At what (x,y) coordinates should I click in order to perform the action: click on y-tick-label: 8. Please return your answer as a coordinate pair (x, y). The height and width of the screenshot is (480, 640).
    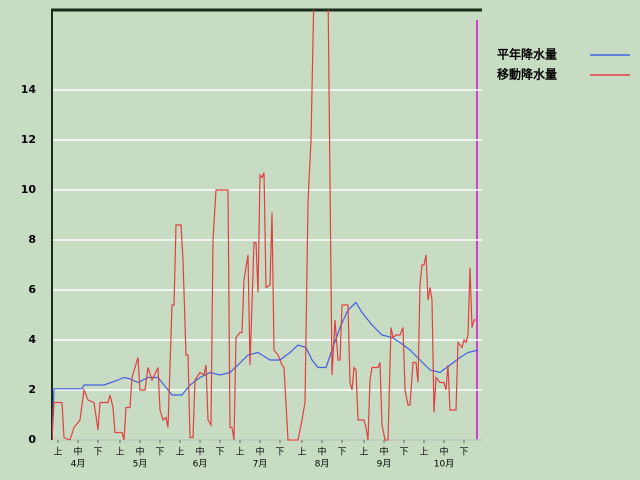
    Looking at the image, I should click on (32, 239).